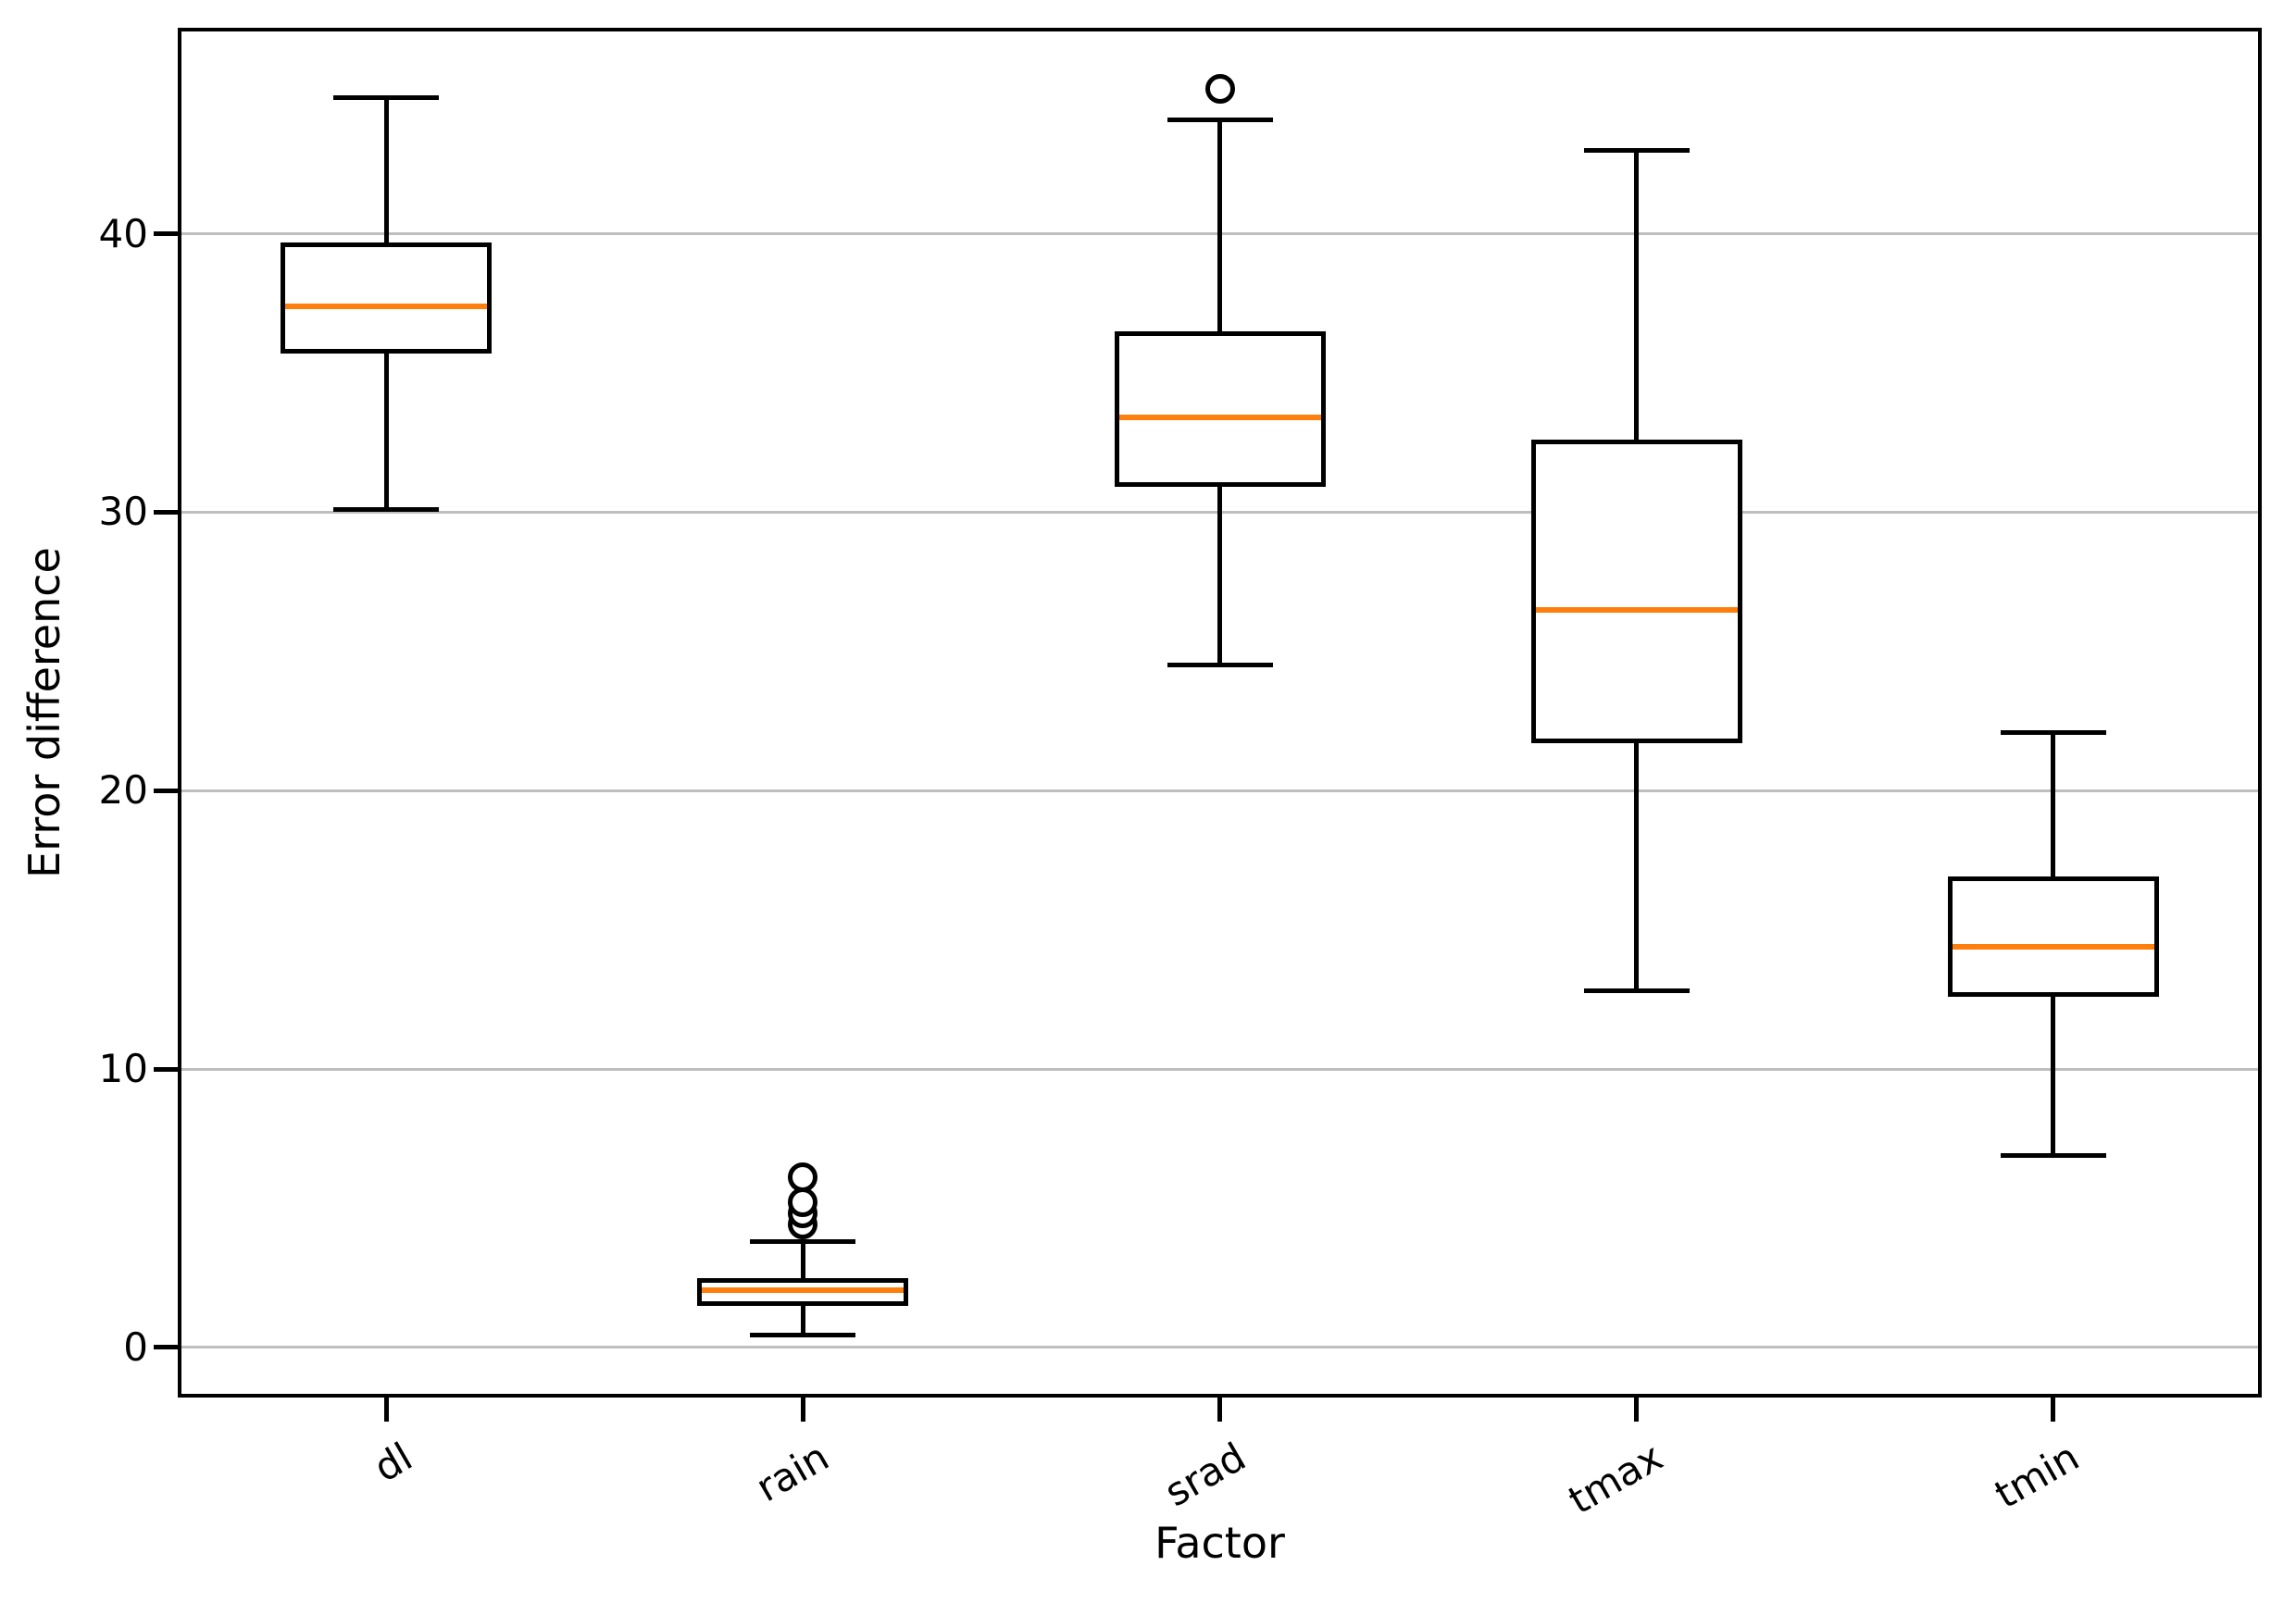 This screenshot has height=1603, width=2296. I want to click on whisker-tmax-lower, so click(1637, 867).